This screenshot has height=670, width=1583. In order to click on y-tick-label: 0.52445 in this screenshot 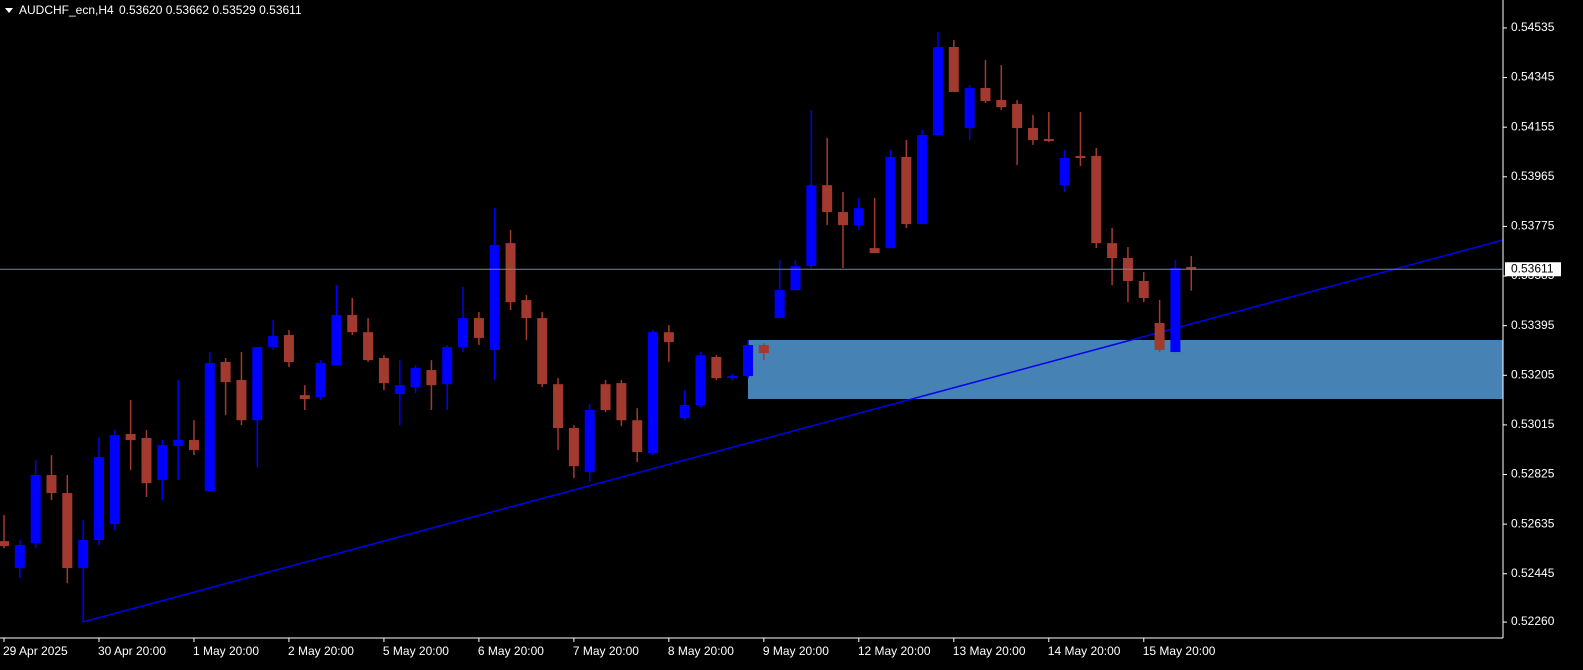, I will do `click(1533, 573)`.